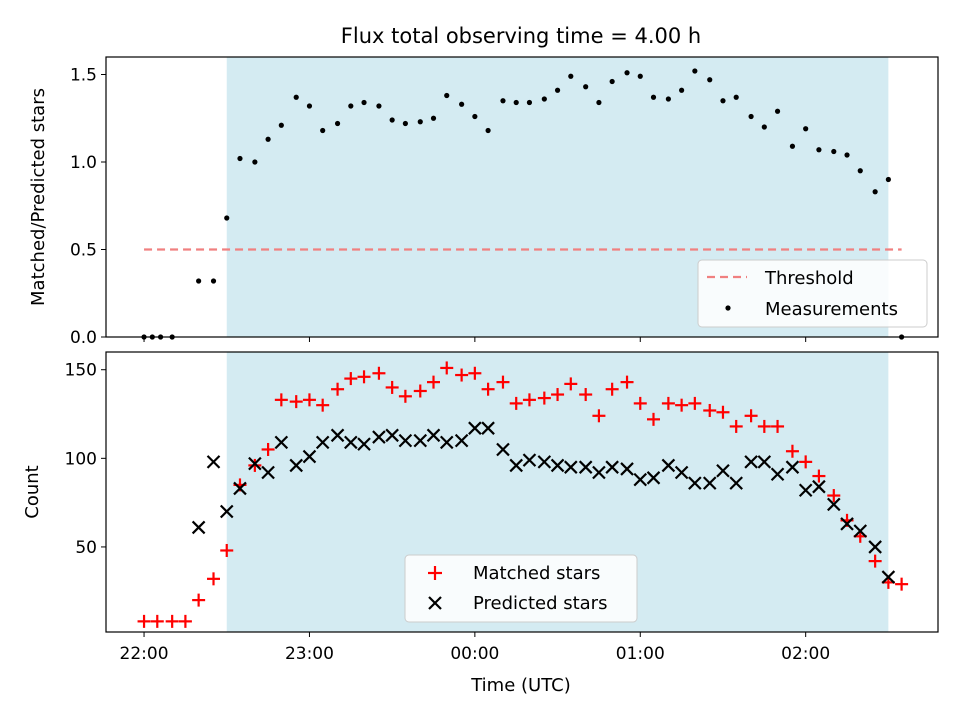 This screenshot has width=960, height=725. Describe the element at coordinates (521, 588) in the screenshot. I see `bottom-legend-box` at that location.